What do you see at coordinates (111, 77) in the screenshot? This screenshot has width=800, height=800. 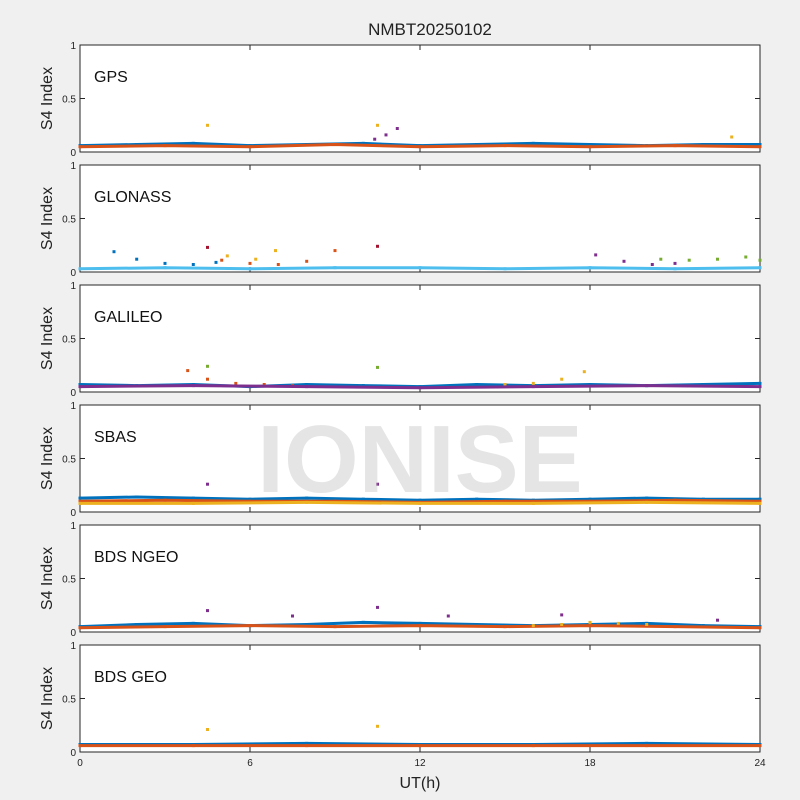 I see `panel-label: GPS` at bounding box center [111, 77].